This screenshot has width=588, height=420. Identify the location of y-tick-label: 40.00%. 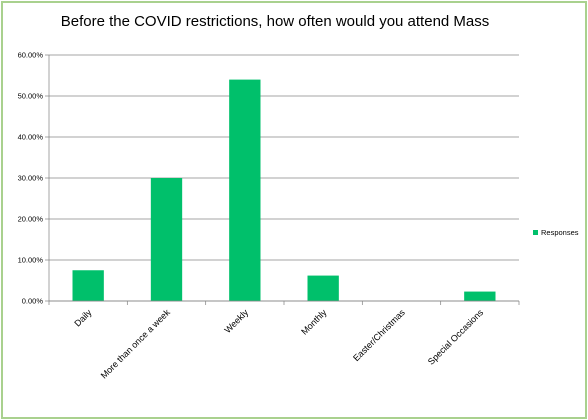
(31, 137).